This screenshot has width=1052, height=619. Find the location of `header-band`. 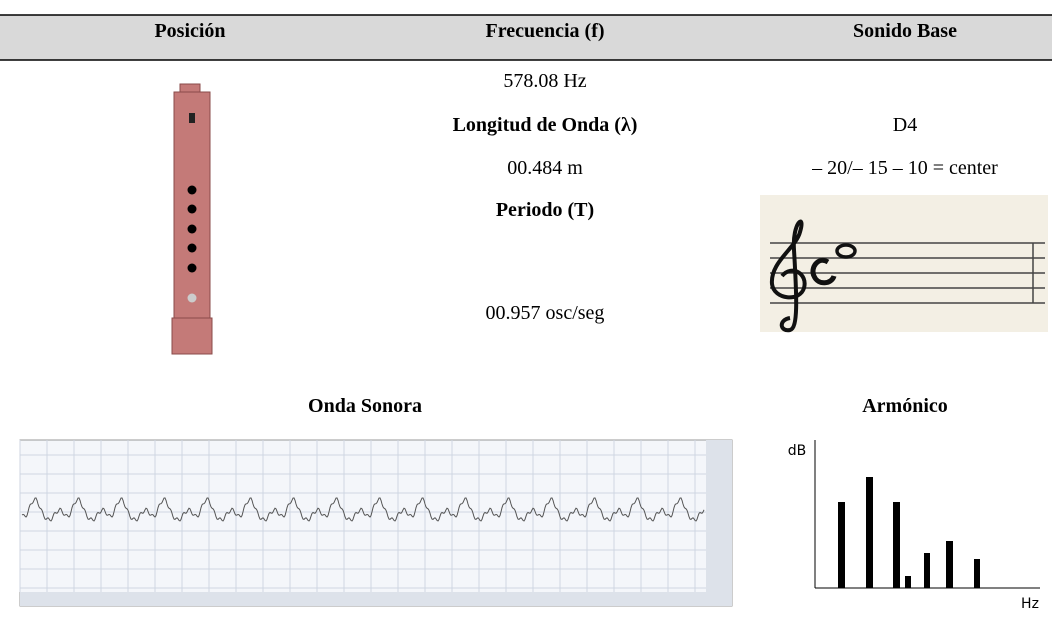

header-band is located at coordinates (526, 37).